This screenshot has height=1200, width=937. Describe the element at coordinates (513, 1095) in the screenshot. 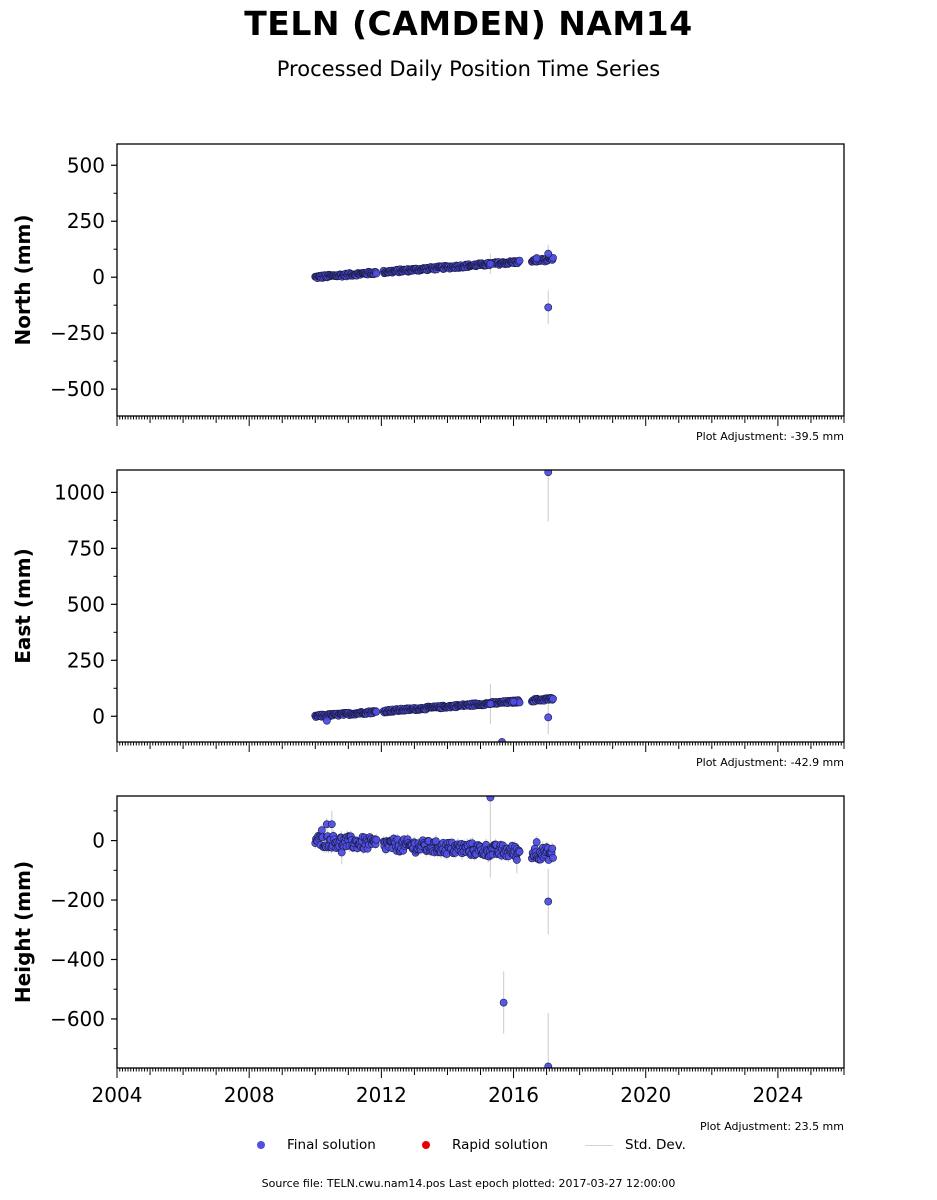

I see `x-tick-label: 2016` at that location.